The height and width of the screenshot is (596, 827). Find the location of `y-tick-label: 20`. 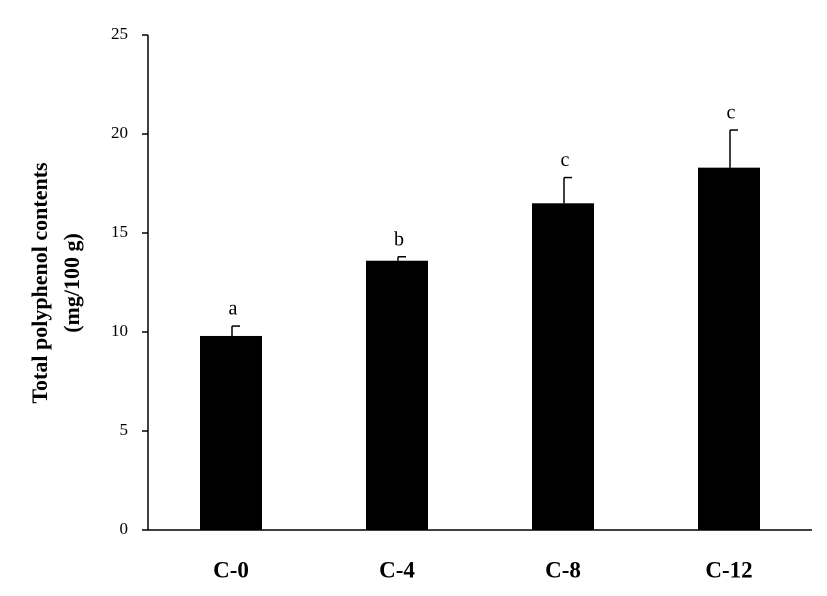

y-tick-label: 20 is located at coordinates (119, 132).